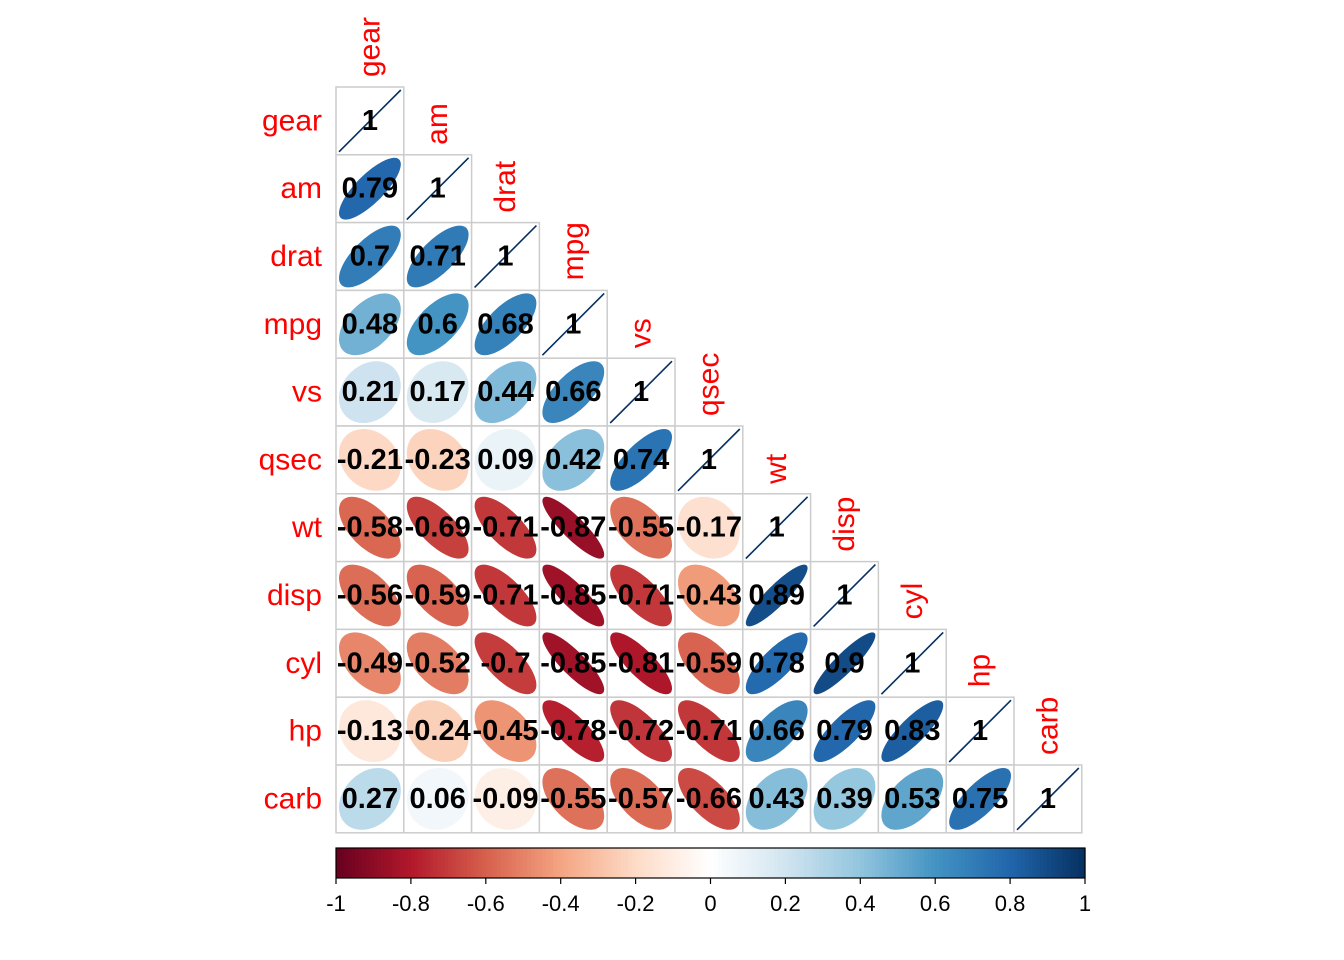 The height and width of the screenshot is (960, 1344). Describe the element at coordinates (438, 324) in the screenshot. I see `coefficient-label: 0.6` at that location.